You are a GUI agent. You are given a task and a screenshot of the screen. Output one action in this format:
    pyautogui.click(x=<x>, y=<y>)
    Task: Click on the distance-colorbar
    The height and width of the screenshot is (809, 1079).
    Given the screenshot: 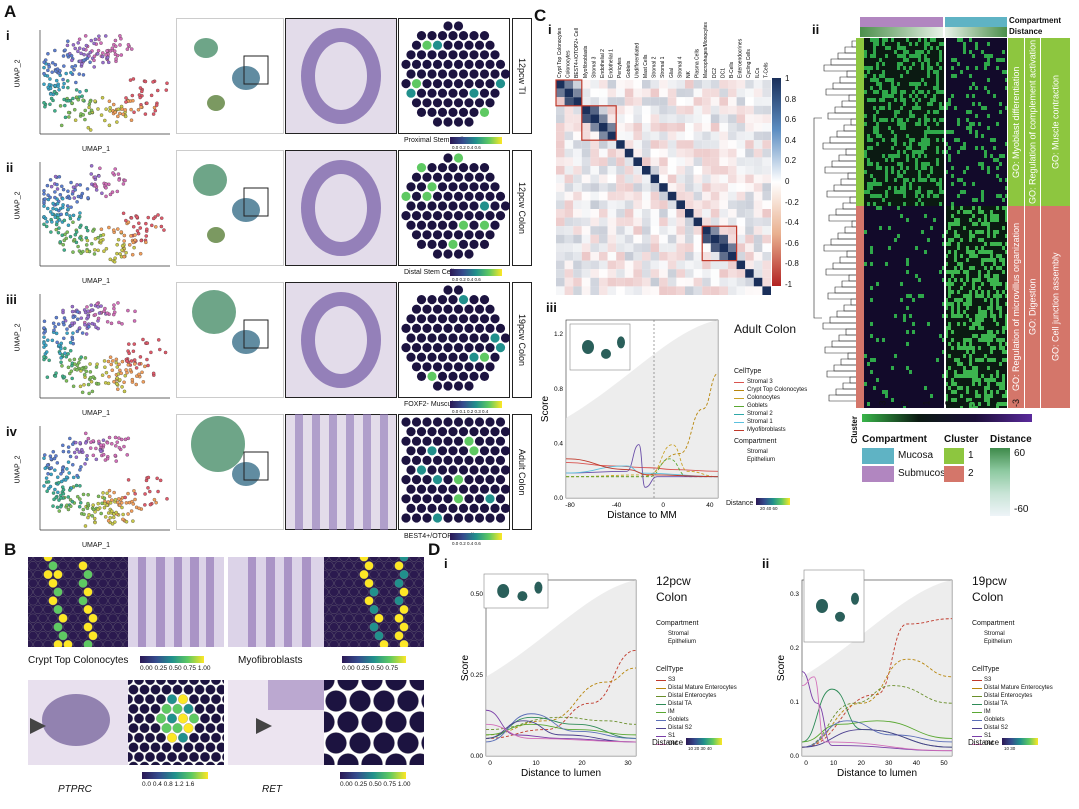 What is the action you would take?
    pyautogui.click(x=704, y=741)
    